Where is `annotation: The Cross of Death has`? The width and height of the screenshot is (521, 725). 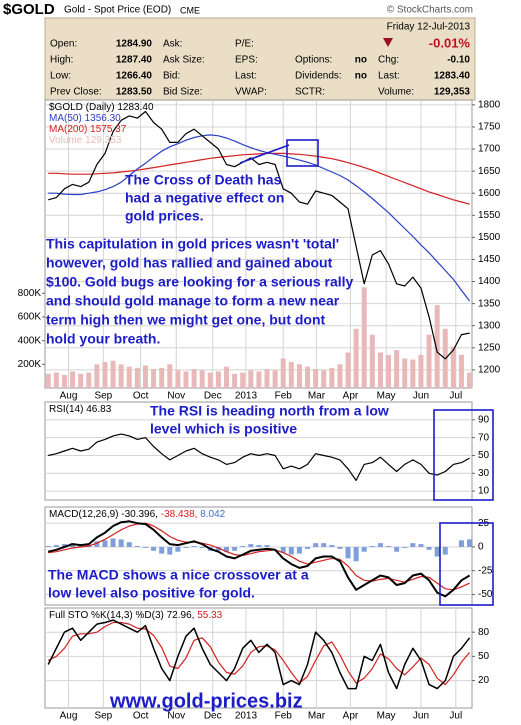
annotation: The Cross of Death has is located at coordinates (203, 180).